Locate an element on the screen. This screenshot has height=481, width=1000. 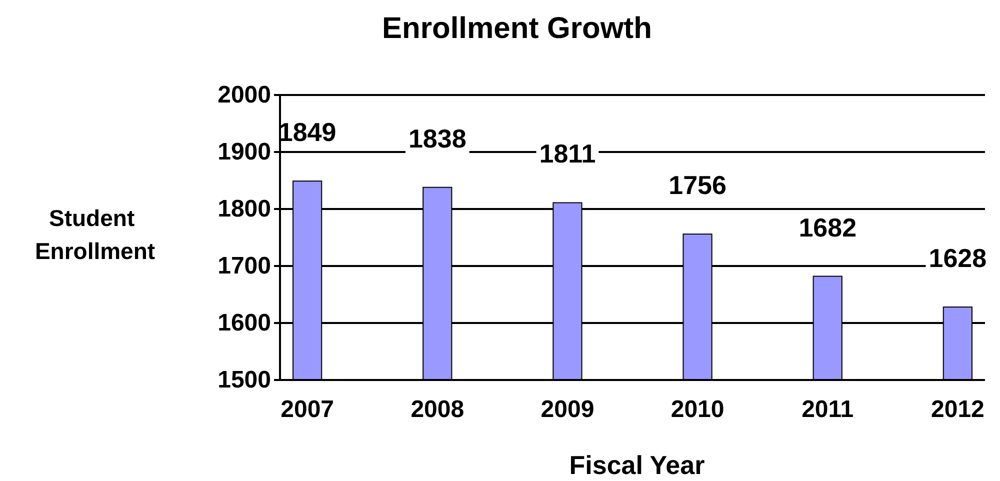
y-tick-label: 1700 is located at coordinates (244, 266).